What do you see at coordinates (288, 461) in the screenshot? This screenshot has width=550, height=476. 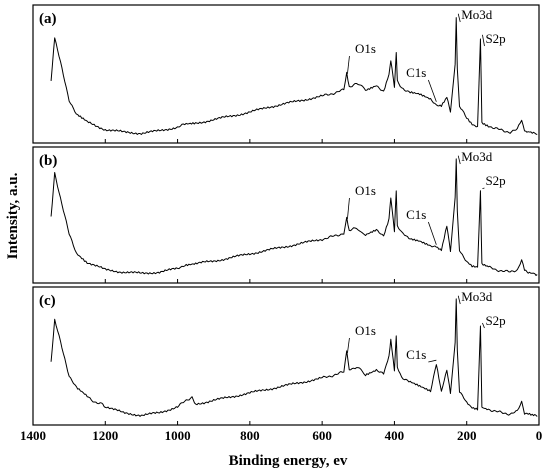 I see `x-axis-title: Binding energy, ev` at bounding box center [288, 461].